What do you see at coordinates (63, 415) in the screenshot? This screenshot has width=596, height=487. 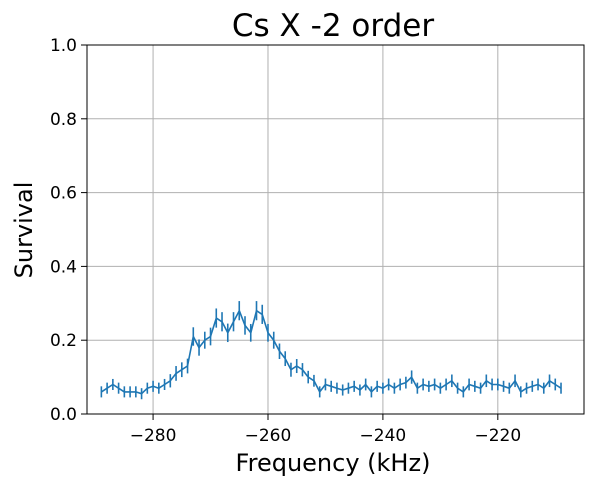 I see `y-tick-label: 0.0` at bounding box center [63, 415].